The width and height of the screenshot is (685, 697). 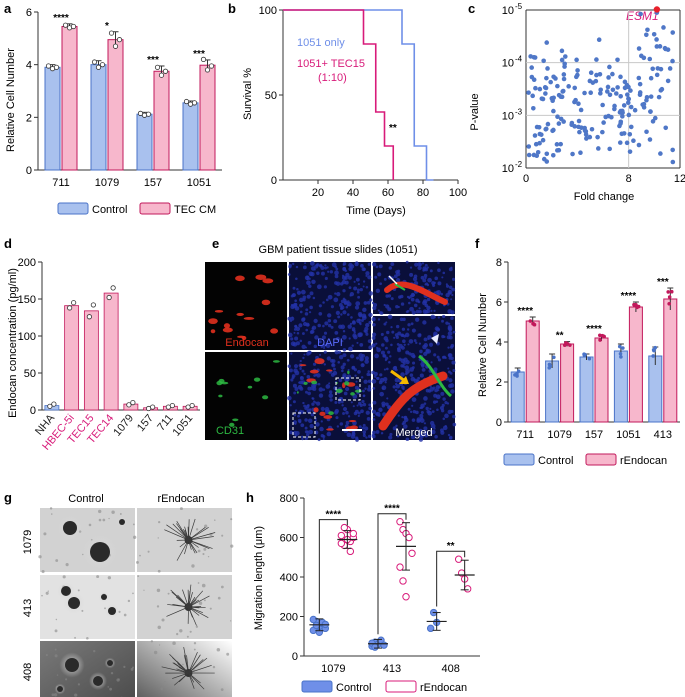 I want to click on panel-h-xtick-label: 408, so click(x=450, y=669).